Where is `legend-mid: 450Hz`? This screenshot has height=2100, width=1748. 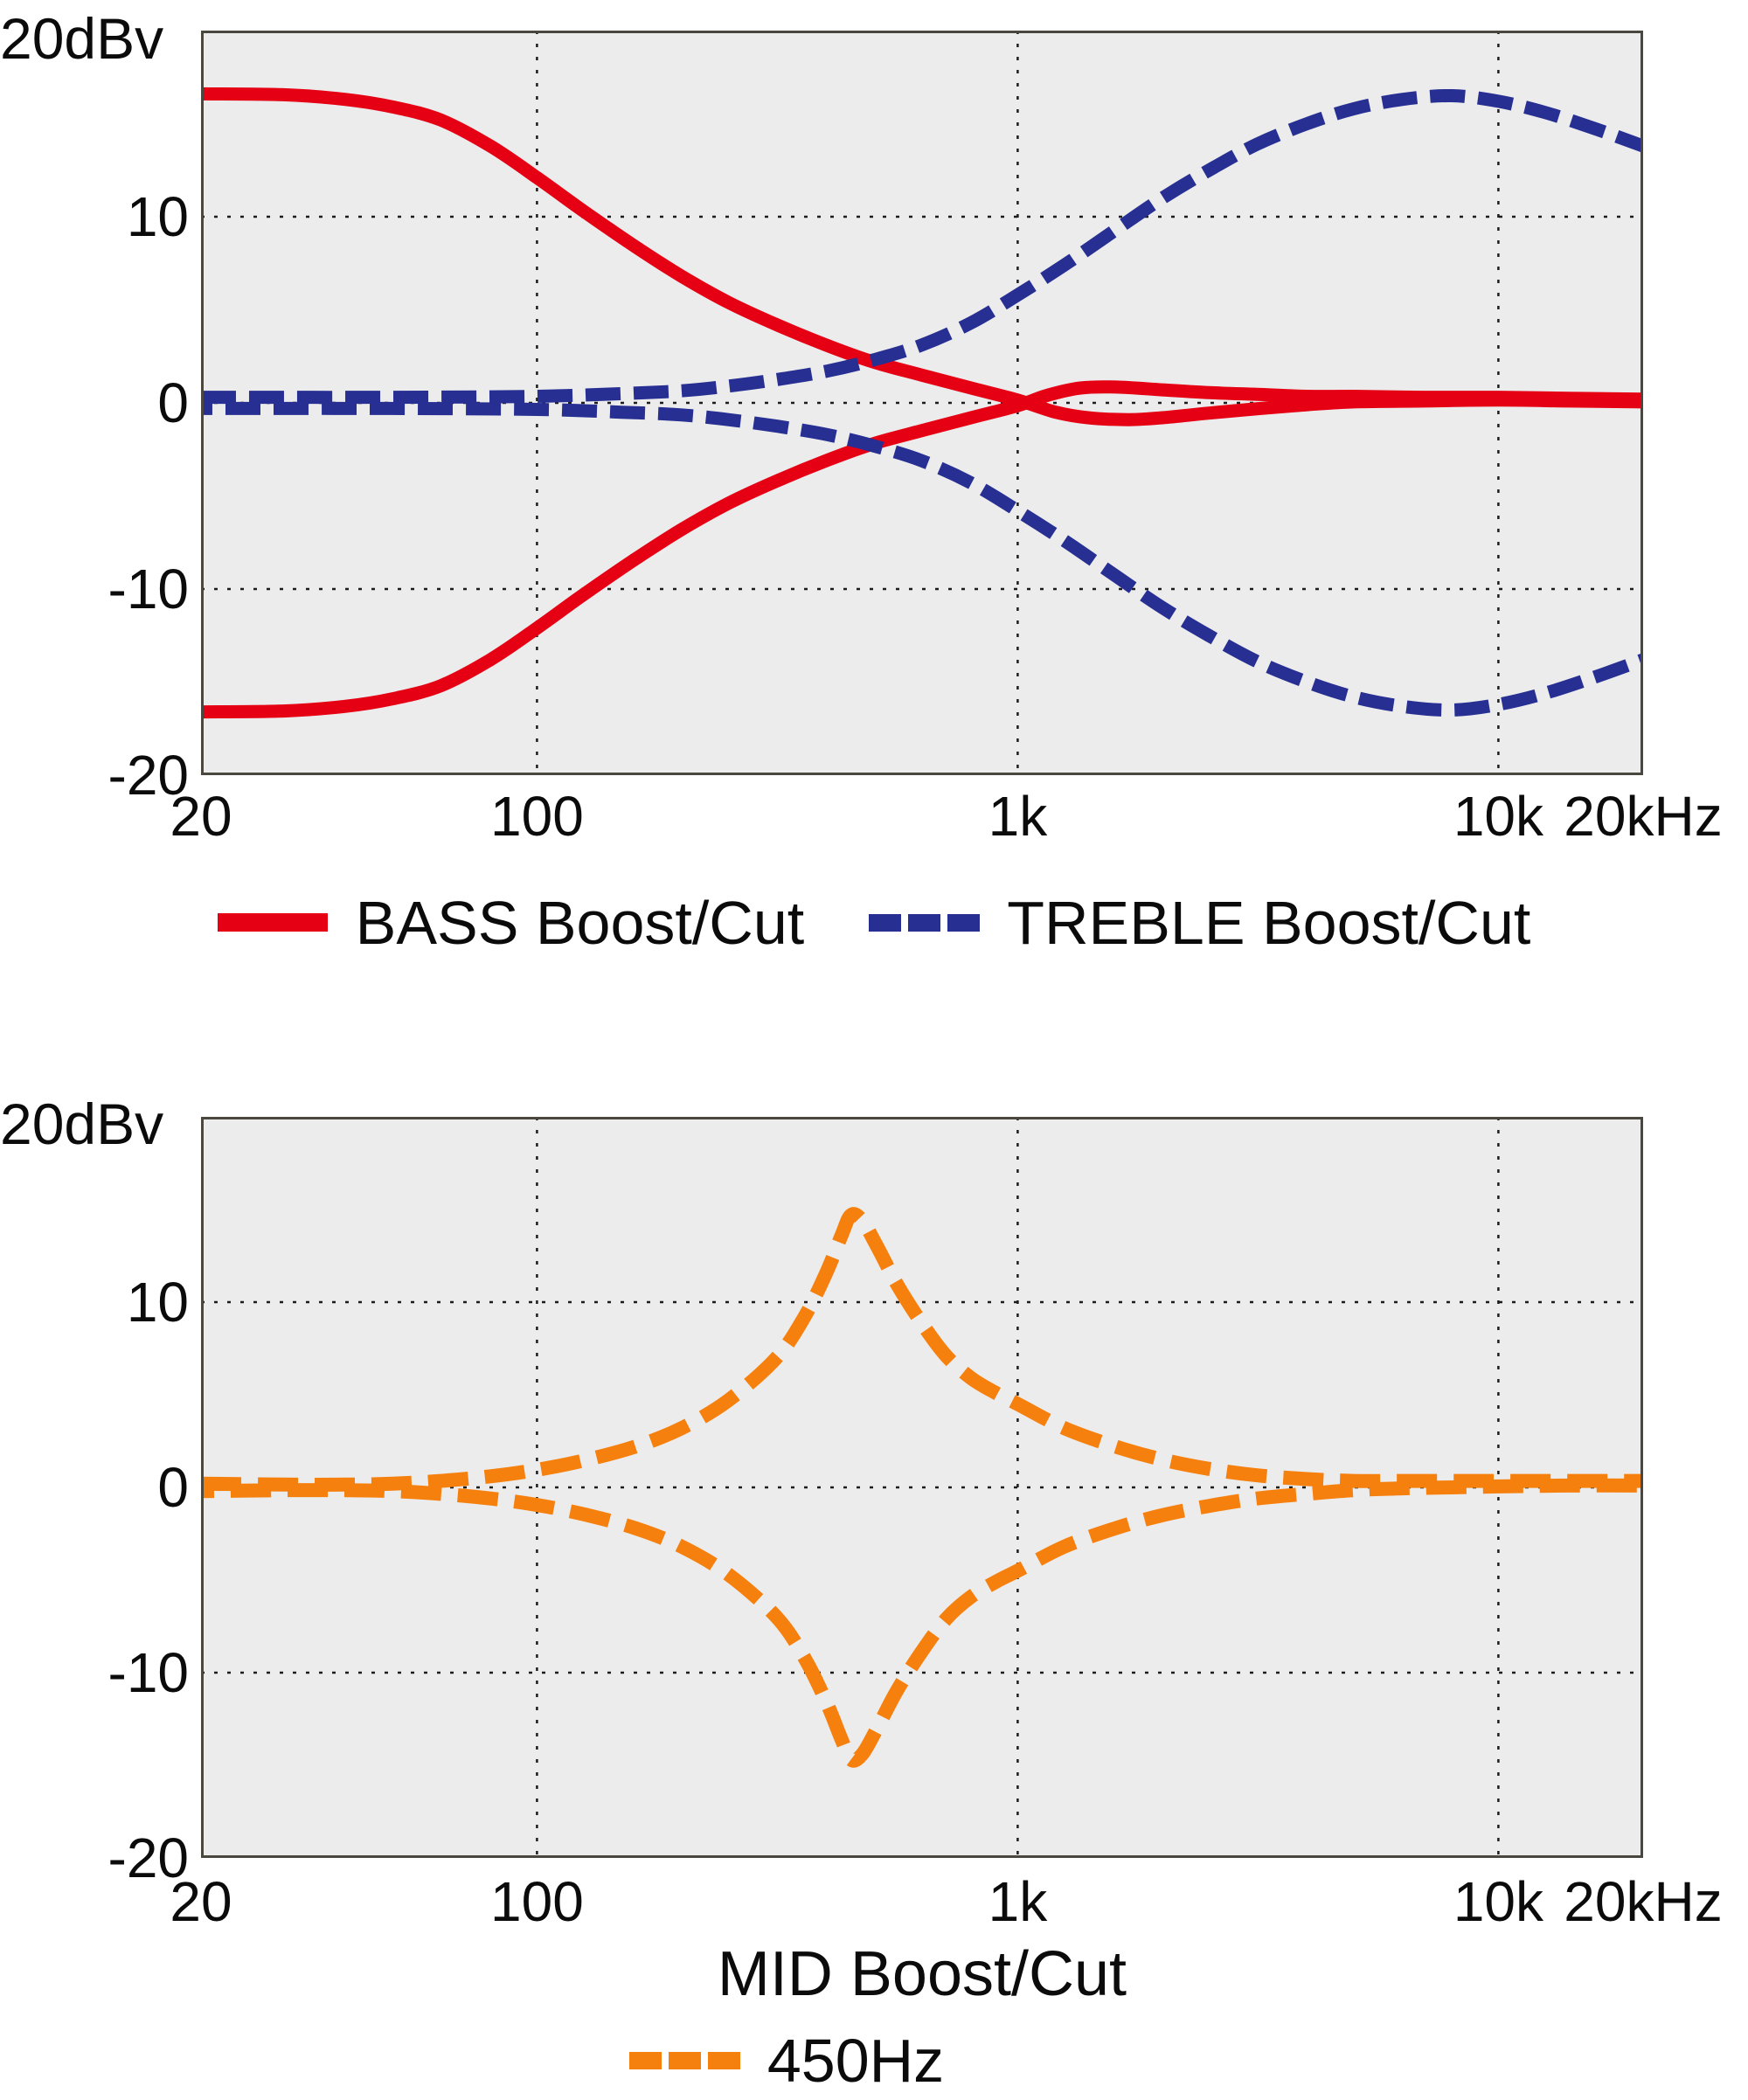
legend-mid: 450Hz is located at coordinates (831, 2061).